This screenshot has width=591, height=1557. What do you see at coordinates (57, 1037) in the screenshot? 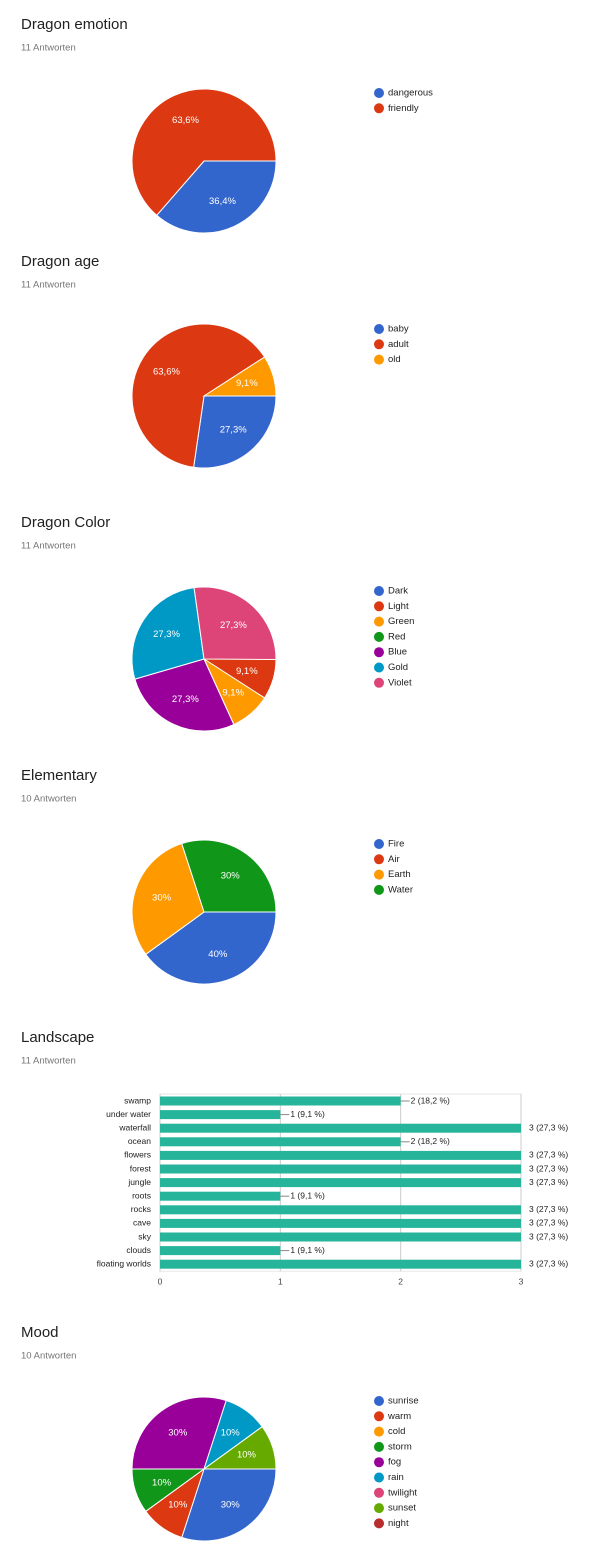
I see `chart-title: Landscape` at bounding box center [57, 1037].